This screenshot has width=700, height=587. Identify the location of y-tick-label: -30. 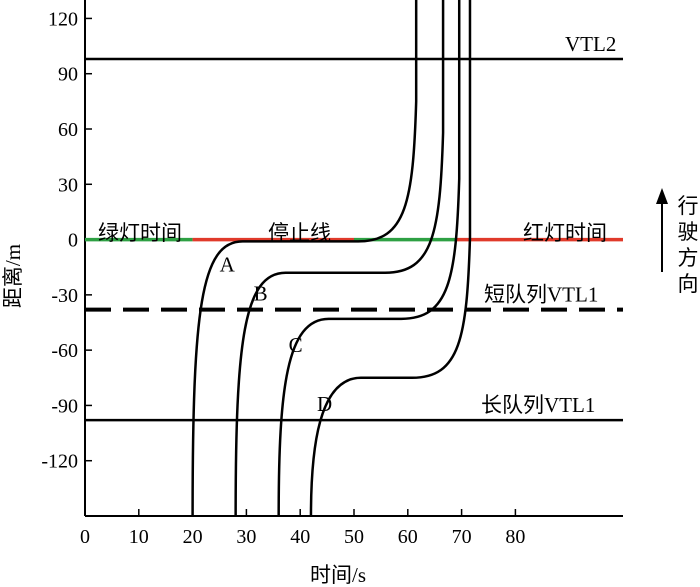
(64, 296).